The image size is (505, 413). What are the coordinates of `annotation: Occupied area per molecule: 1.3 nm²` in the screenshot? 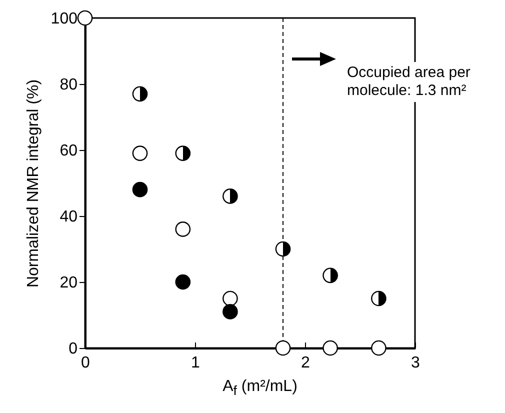 It's located at (424, 82).